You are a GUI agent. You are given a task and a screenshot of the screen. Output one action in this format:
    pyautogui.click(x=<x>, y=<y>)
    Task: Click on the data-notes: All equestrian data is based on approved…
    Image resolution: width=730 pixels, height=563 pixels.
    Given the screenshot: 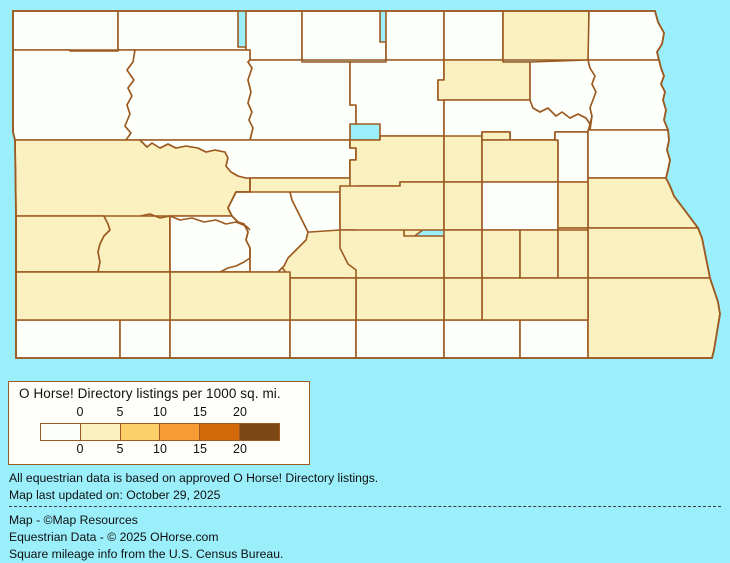 What is the action you would take?
    pyautogui.click(x=366, y=487)
    